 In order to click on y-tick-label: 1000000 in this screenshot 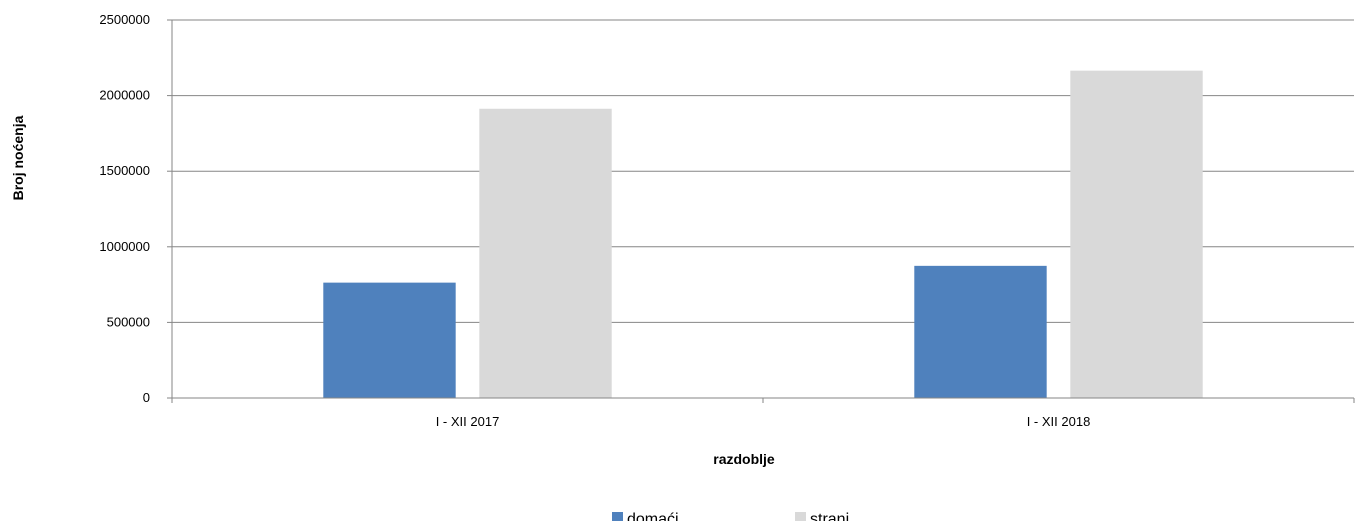, I will do `click(124, 246)`.